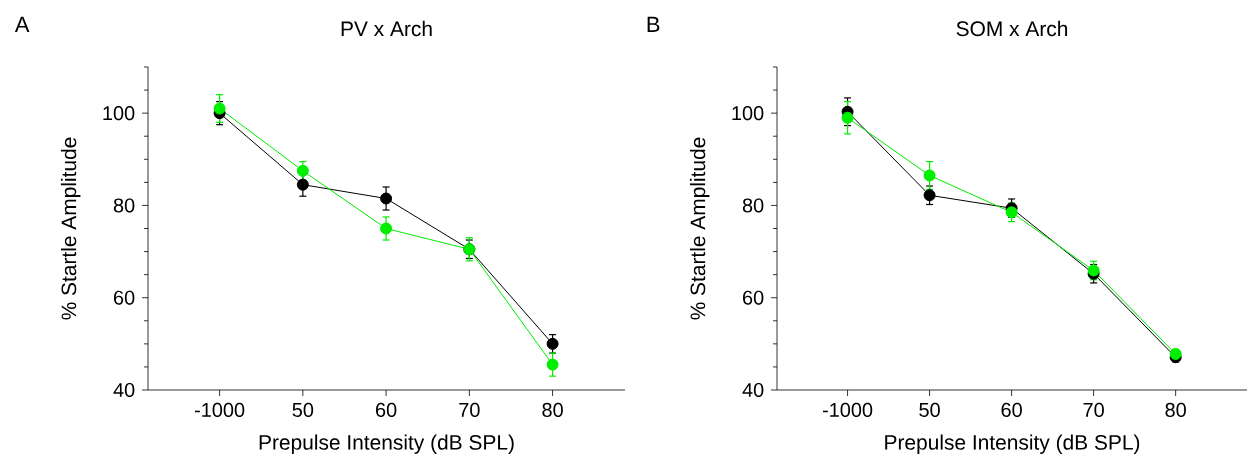 The width and height of the screenshot is (1258, 476). Describe the element at coordinates (22, 24) in the screenshot. I see `text: A` at that location.